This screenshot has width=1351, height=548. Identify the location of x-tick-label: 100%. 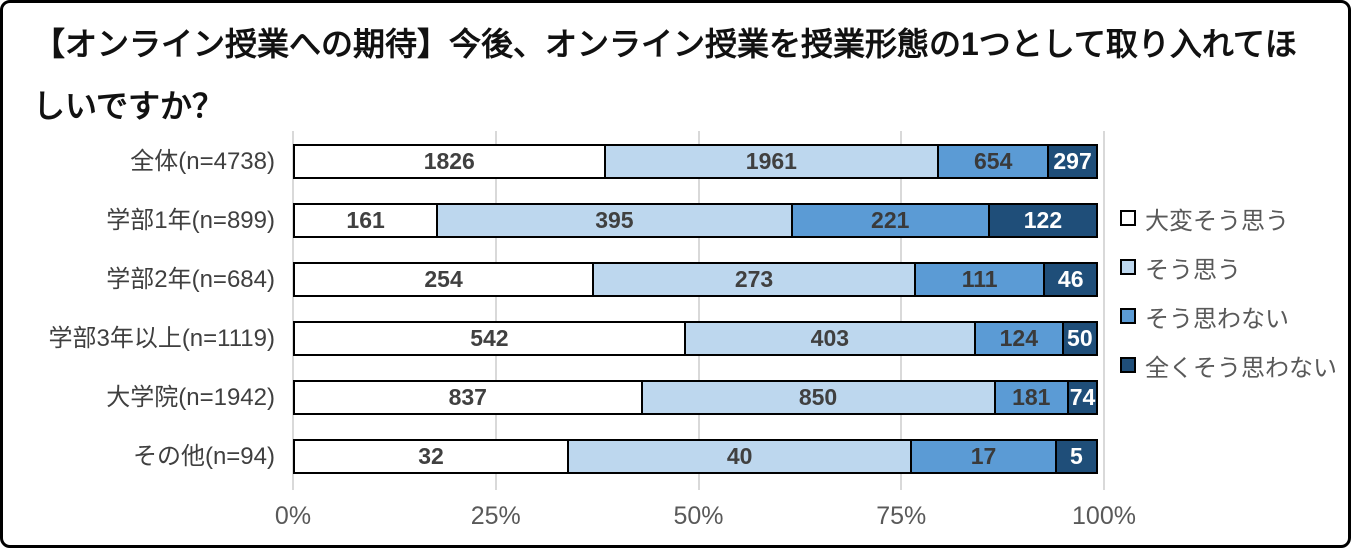
(1104, 516).